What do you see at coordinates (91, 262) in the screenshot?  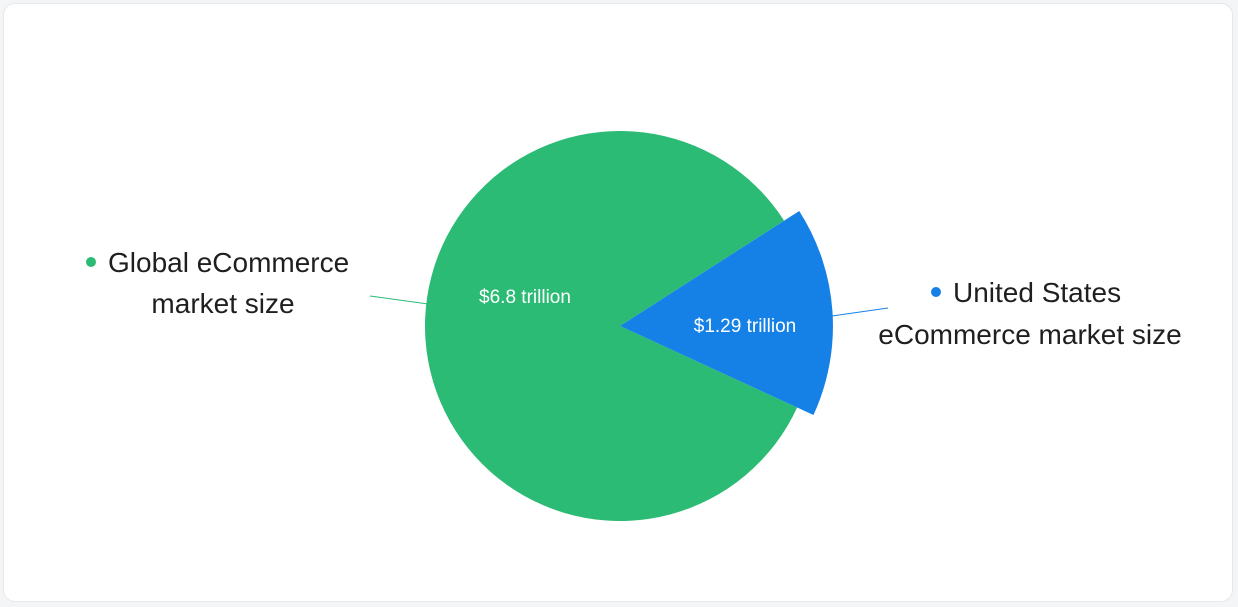 I see `legend-marker-global` at bounding box center [91, 262].